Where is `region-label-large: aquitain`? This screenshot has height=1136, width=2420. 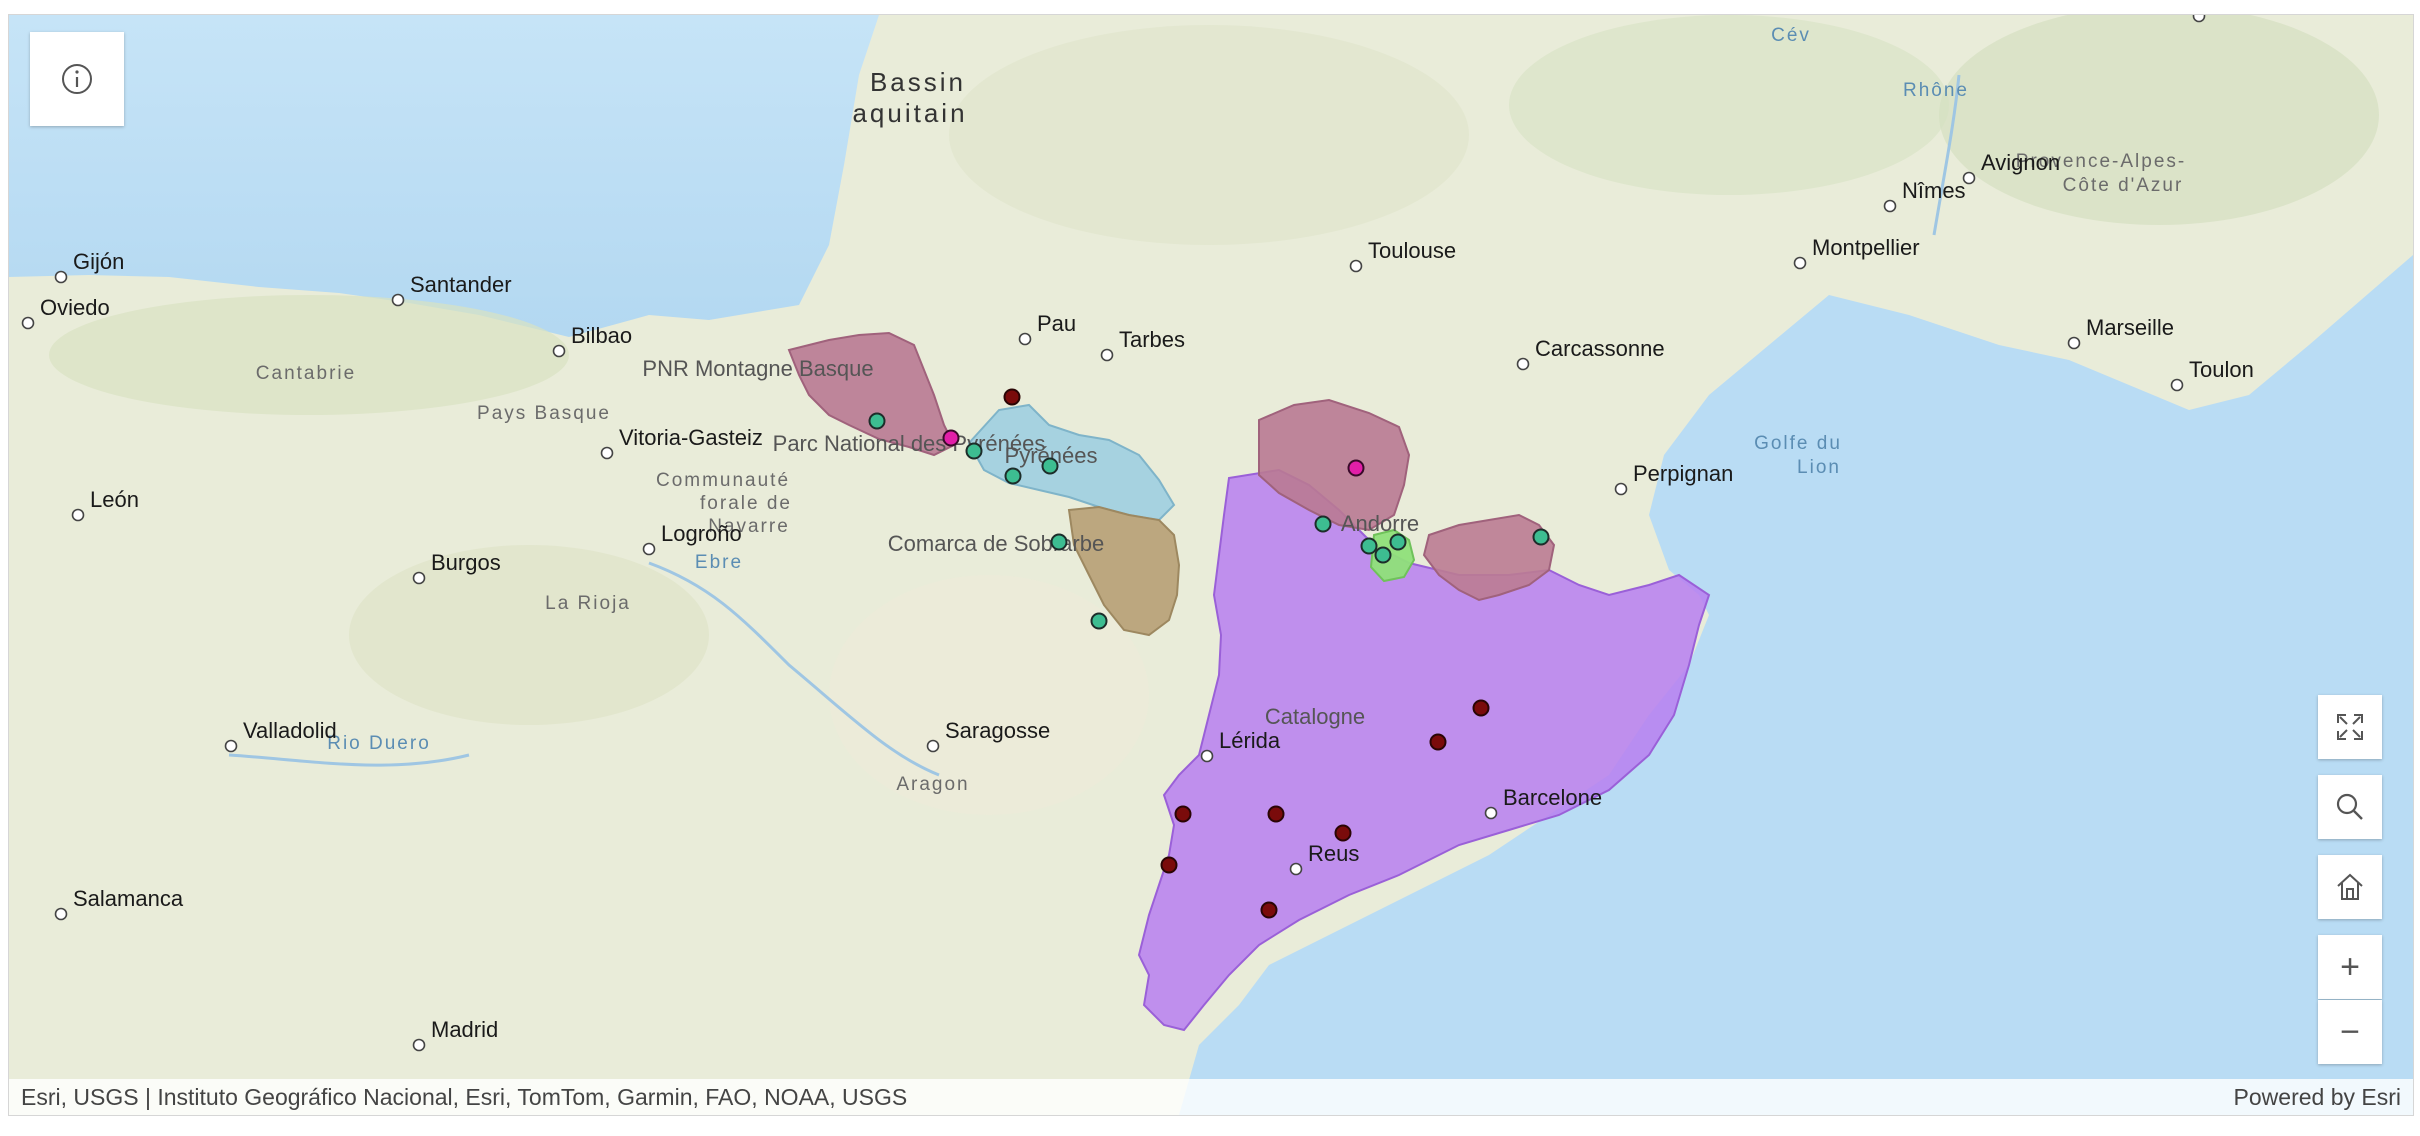 region-label-large: aquitain is located at coordinates (909, 113).